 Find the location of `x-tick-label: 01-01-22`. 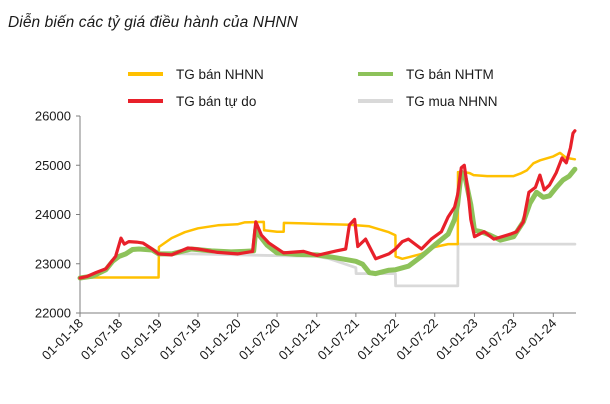

x-tick-label: 01-01-22 is located at coordinates (377, 339).